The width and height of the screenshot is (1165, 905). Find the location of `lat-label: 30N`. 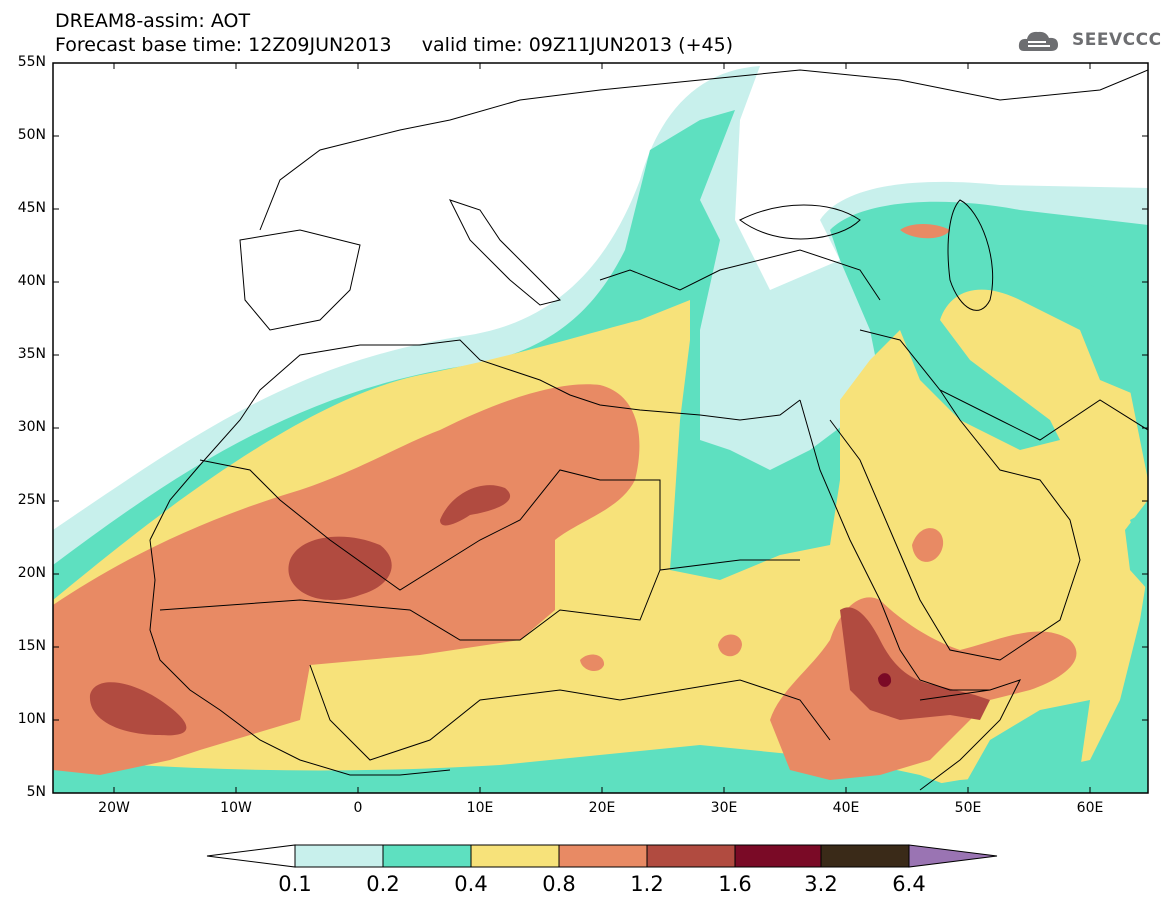

lat-label: 30N is located at coordinates (31, 427).